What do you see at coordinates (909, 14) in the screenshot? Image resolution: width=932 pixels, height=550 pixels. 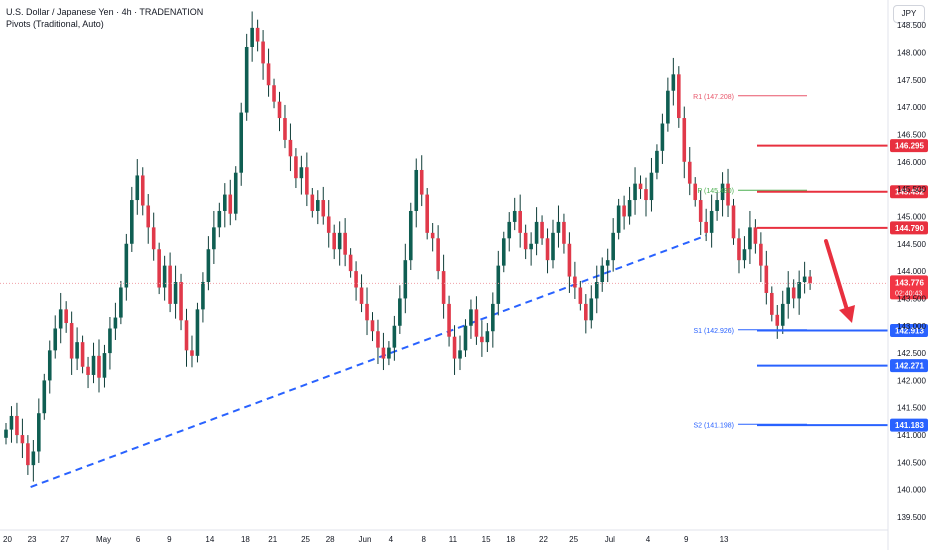 I see `currency-badge: JPY` at bounding box center [909, 14].